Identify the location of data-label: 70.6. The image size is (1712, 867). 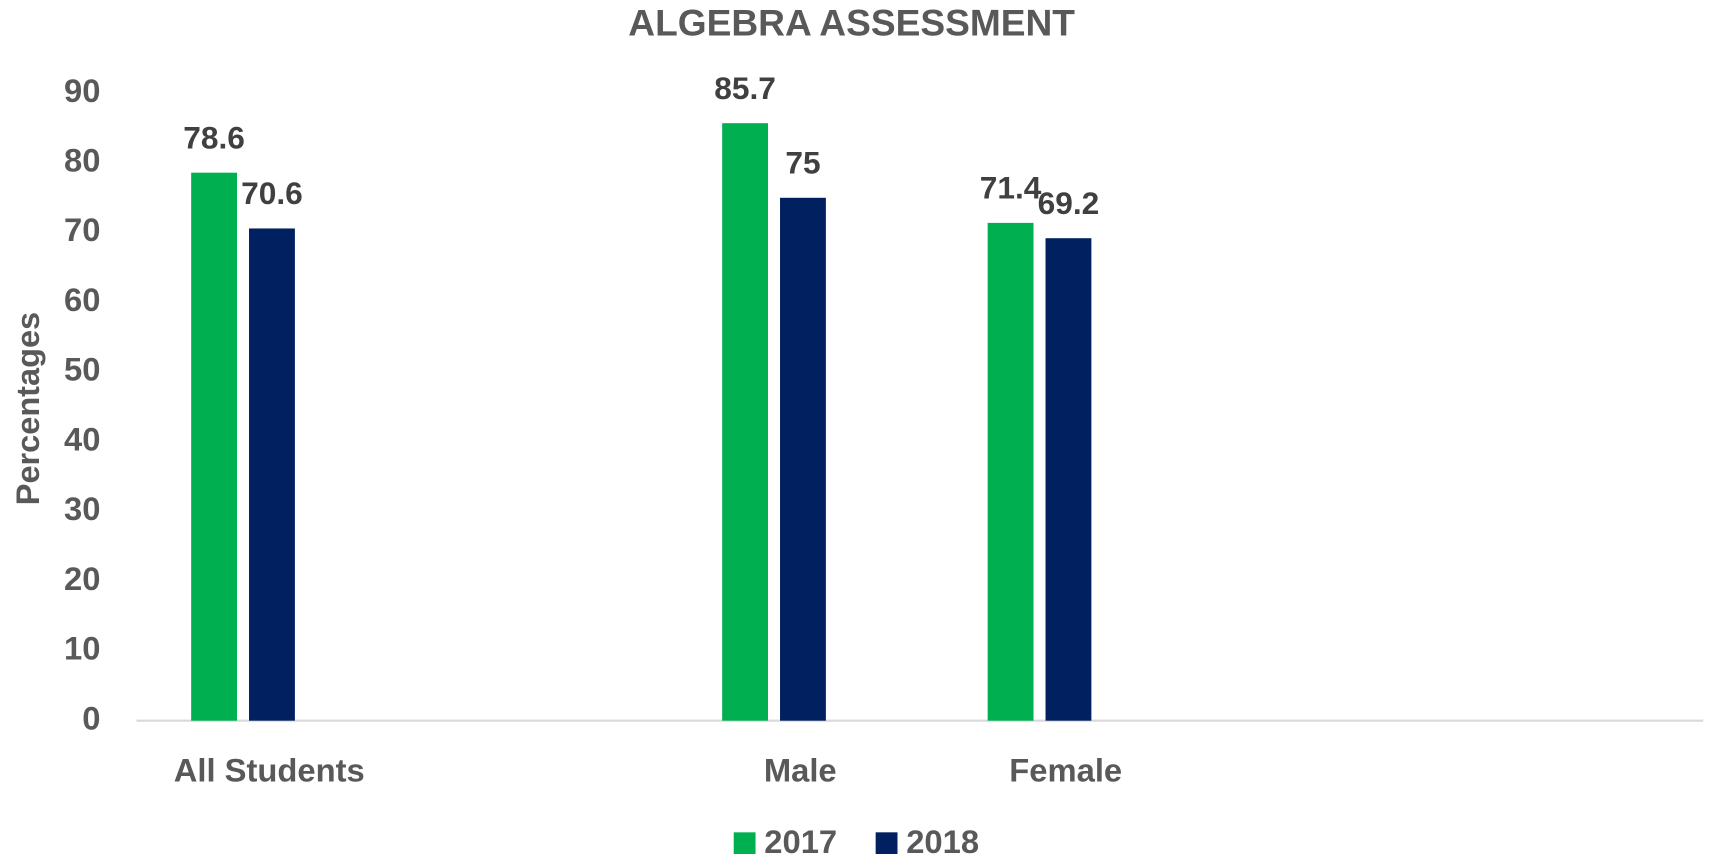
(272, 193).